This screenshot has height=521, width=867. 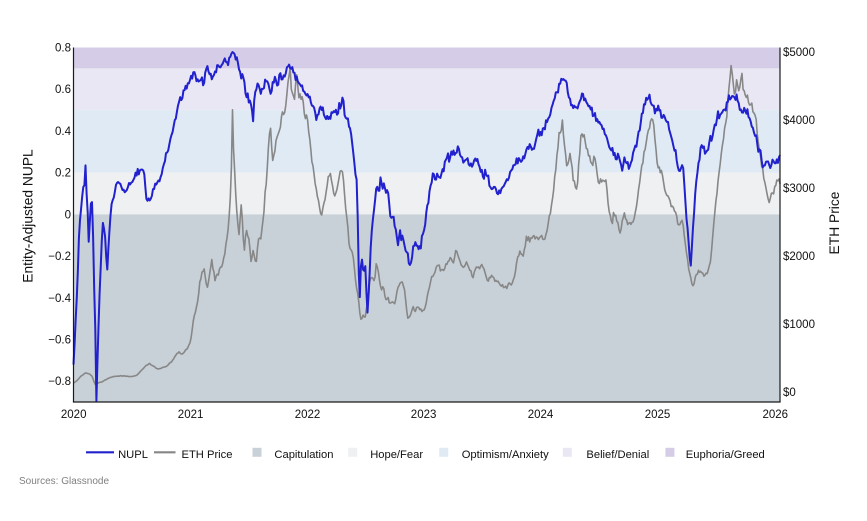 I want to click on svg-text: Euphoria/Greed, so click(x=725, y=455).